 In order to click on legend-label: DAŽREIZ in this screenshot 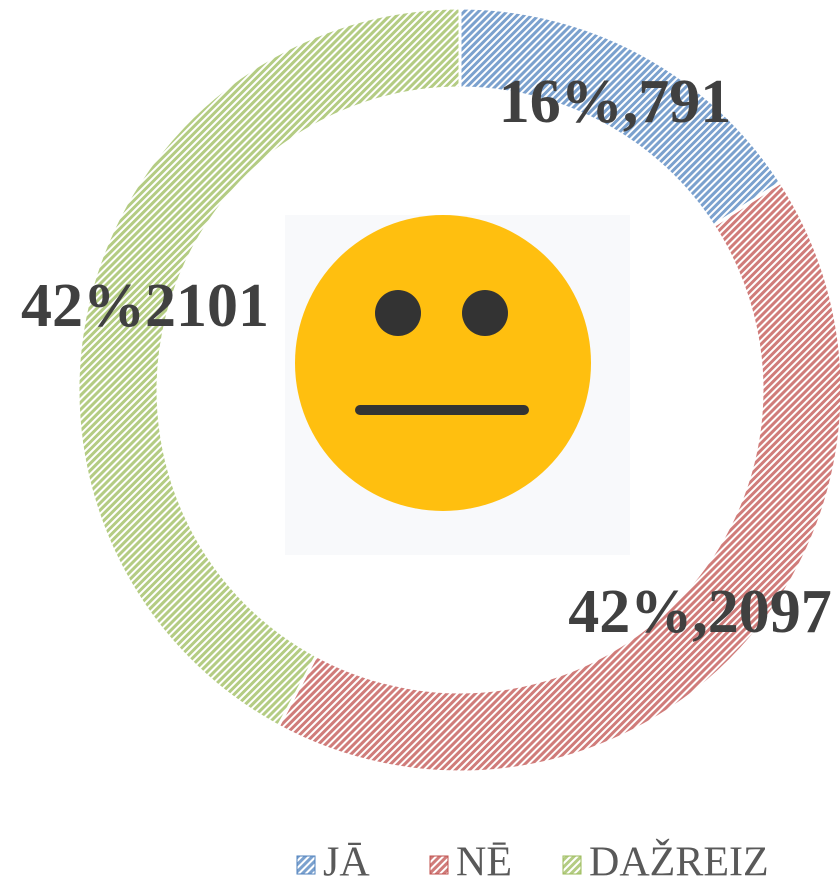, I will do `click(679, 862)`.